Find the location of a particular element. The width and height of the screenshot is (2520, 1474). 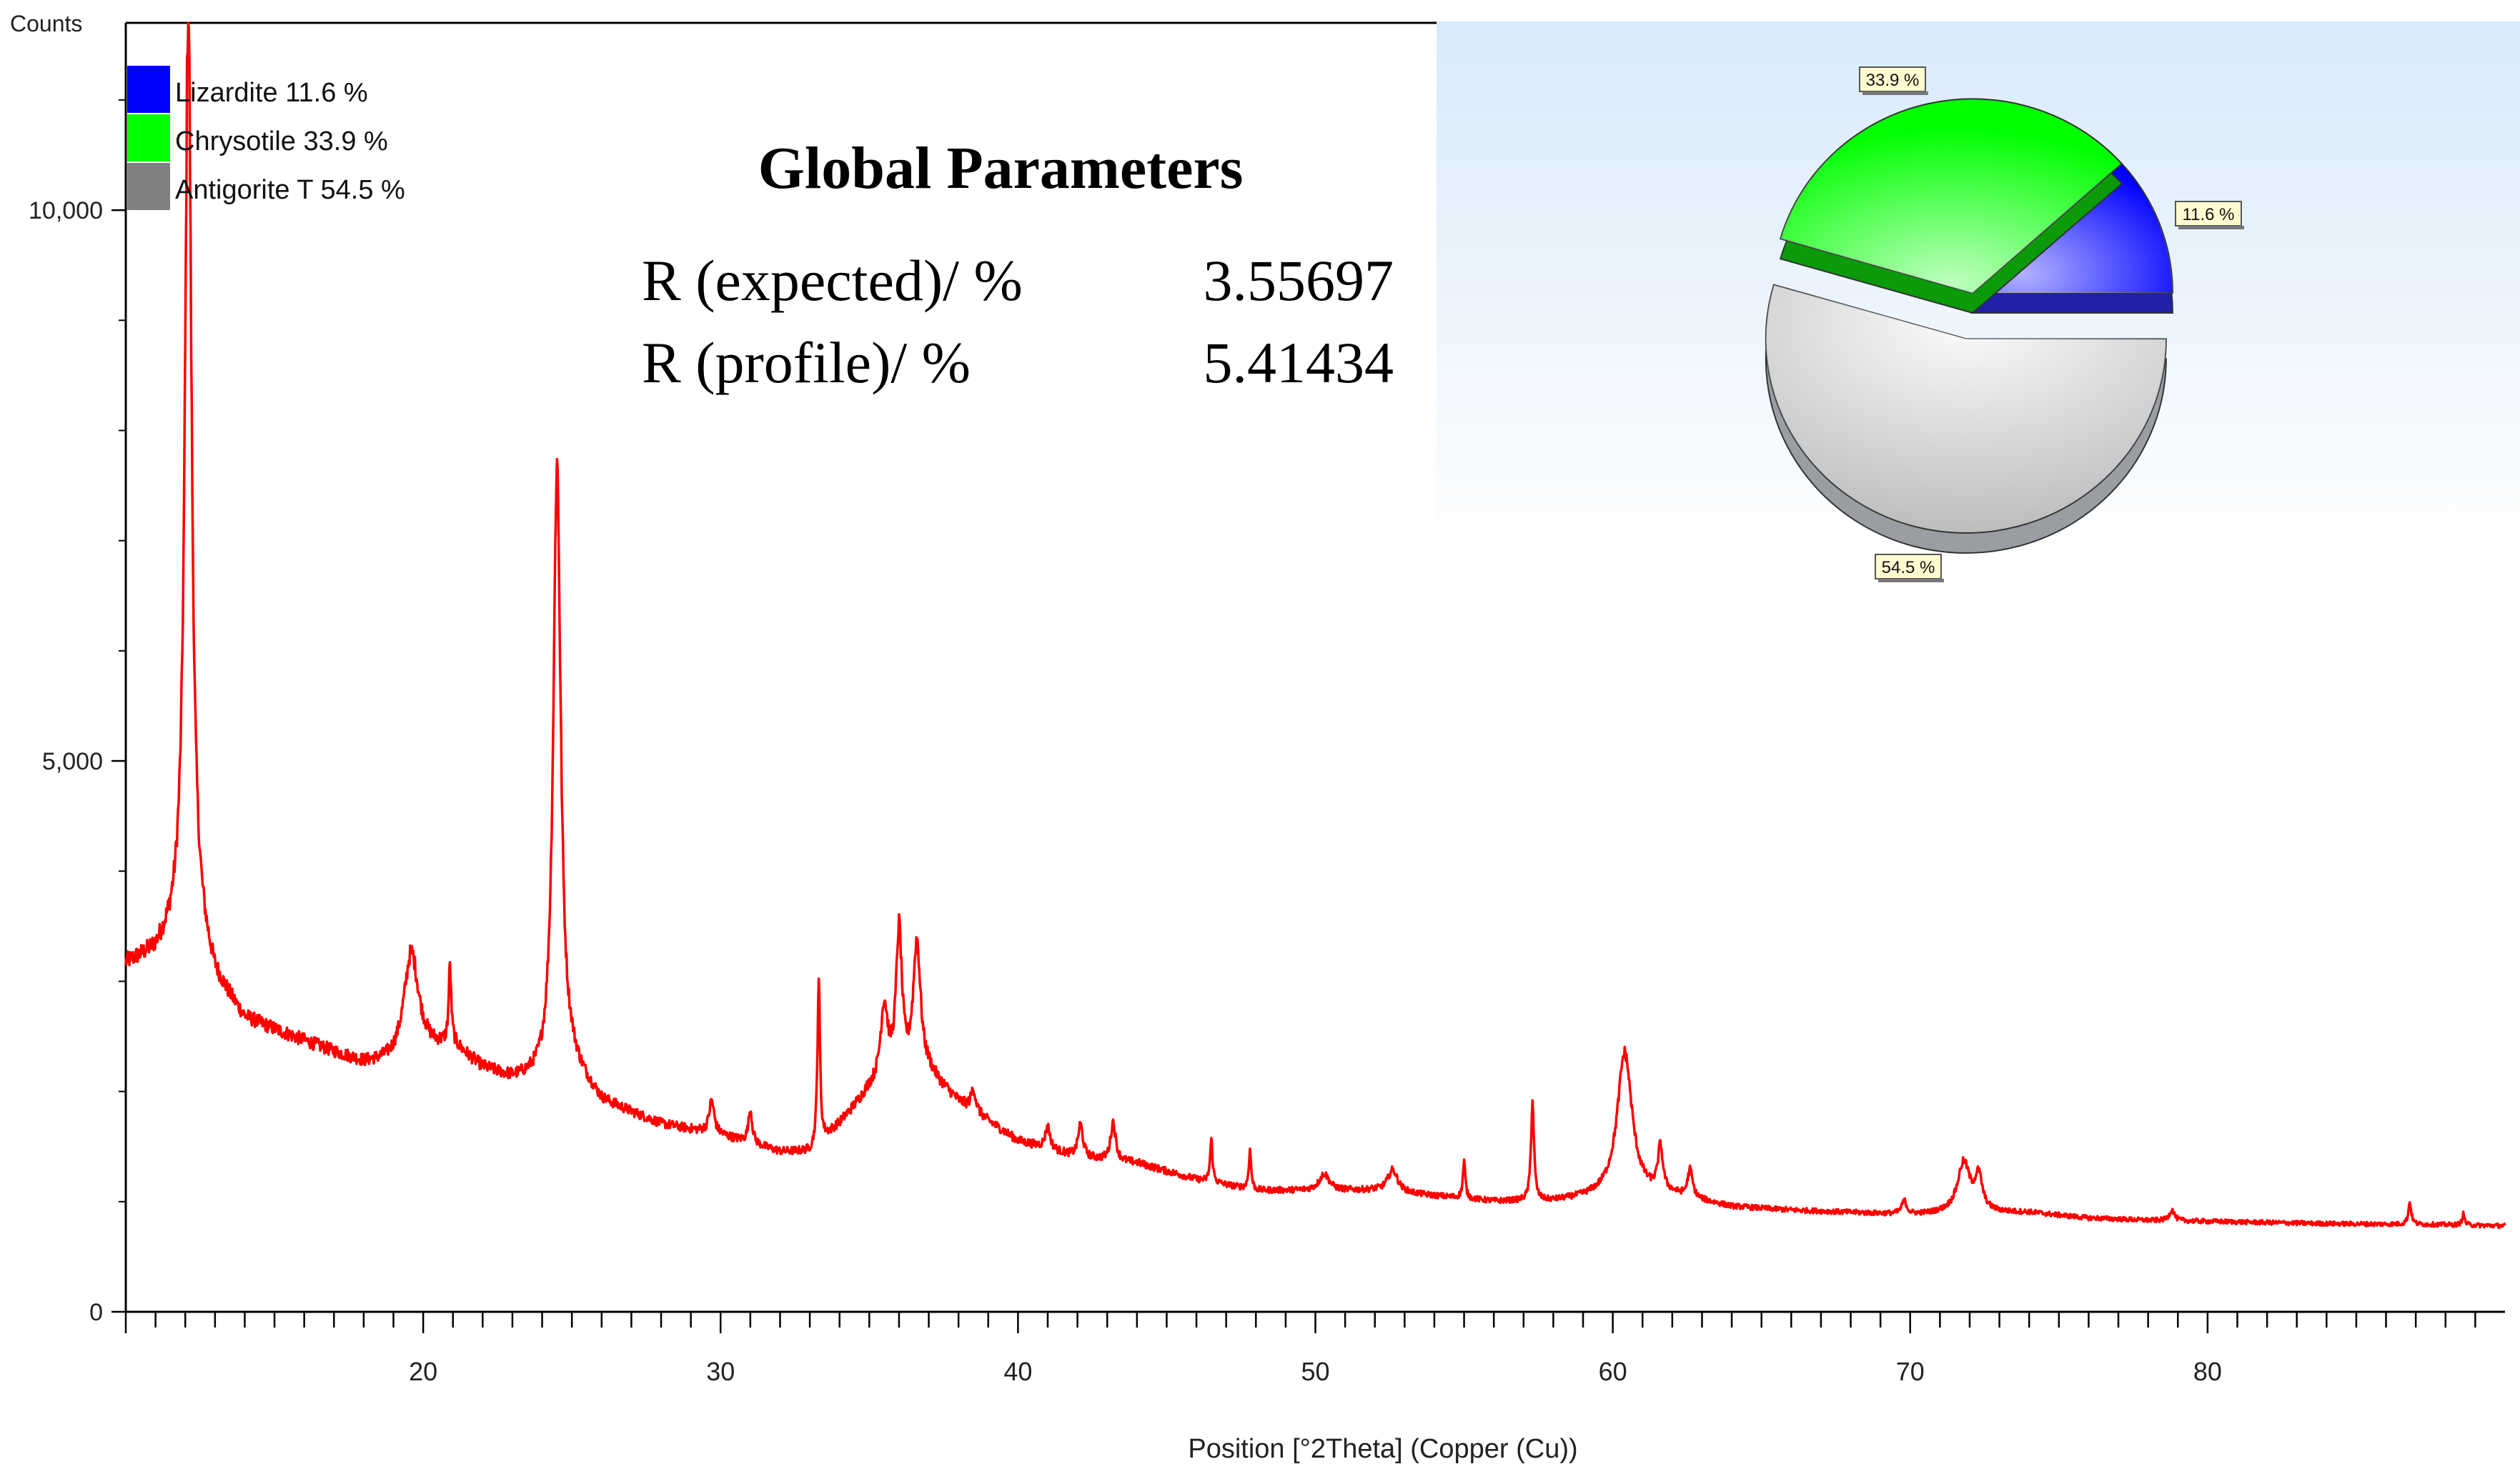

x-tick-label: 30 is located at coordinates (720, 1371).